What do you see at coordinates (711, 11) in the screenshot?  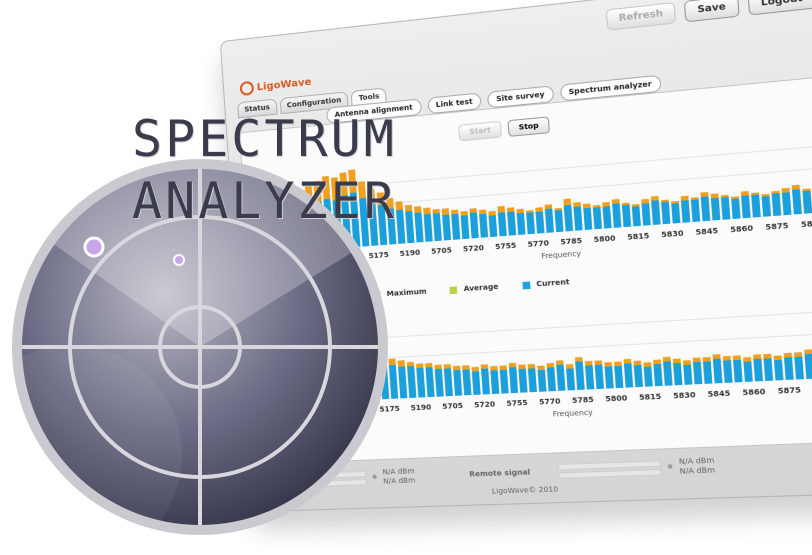 I see `save-button: Save` at bounding box center [711, 11].